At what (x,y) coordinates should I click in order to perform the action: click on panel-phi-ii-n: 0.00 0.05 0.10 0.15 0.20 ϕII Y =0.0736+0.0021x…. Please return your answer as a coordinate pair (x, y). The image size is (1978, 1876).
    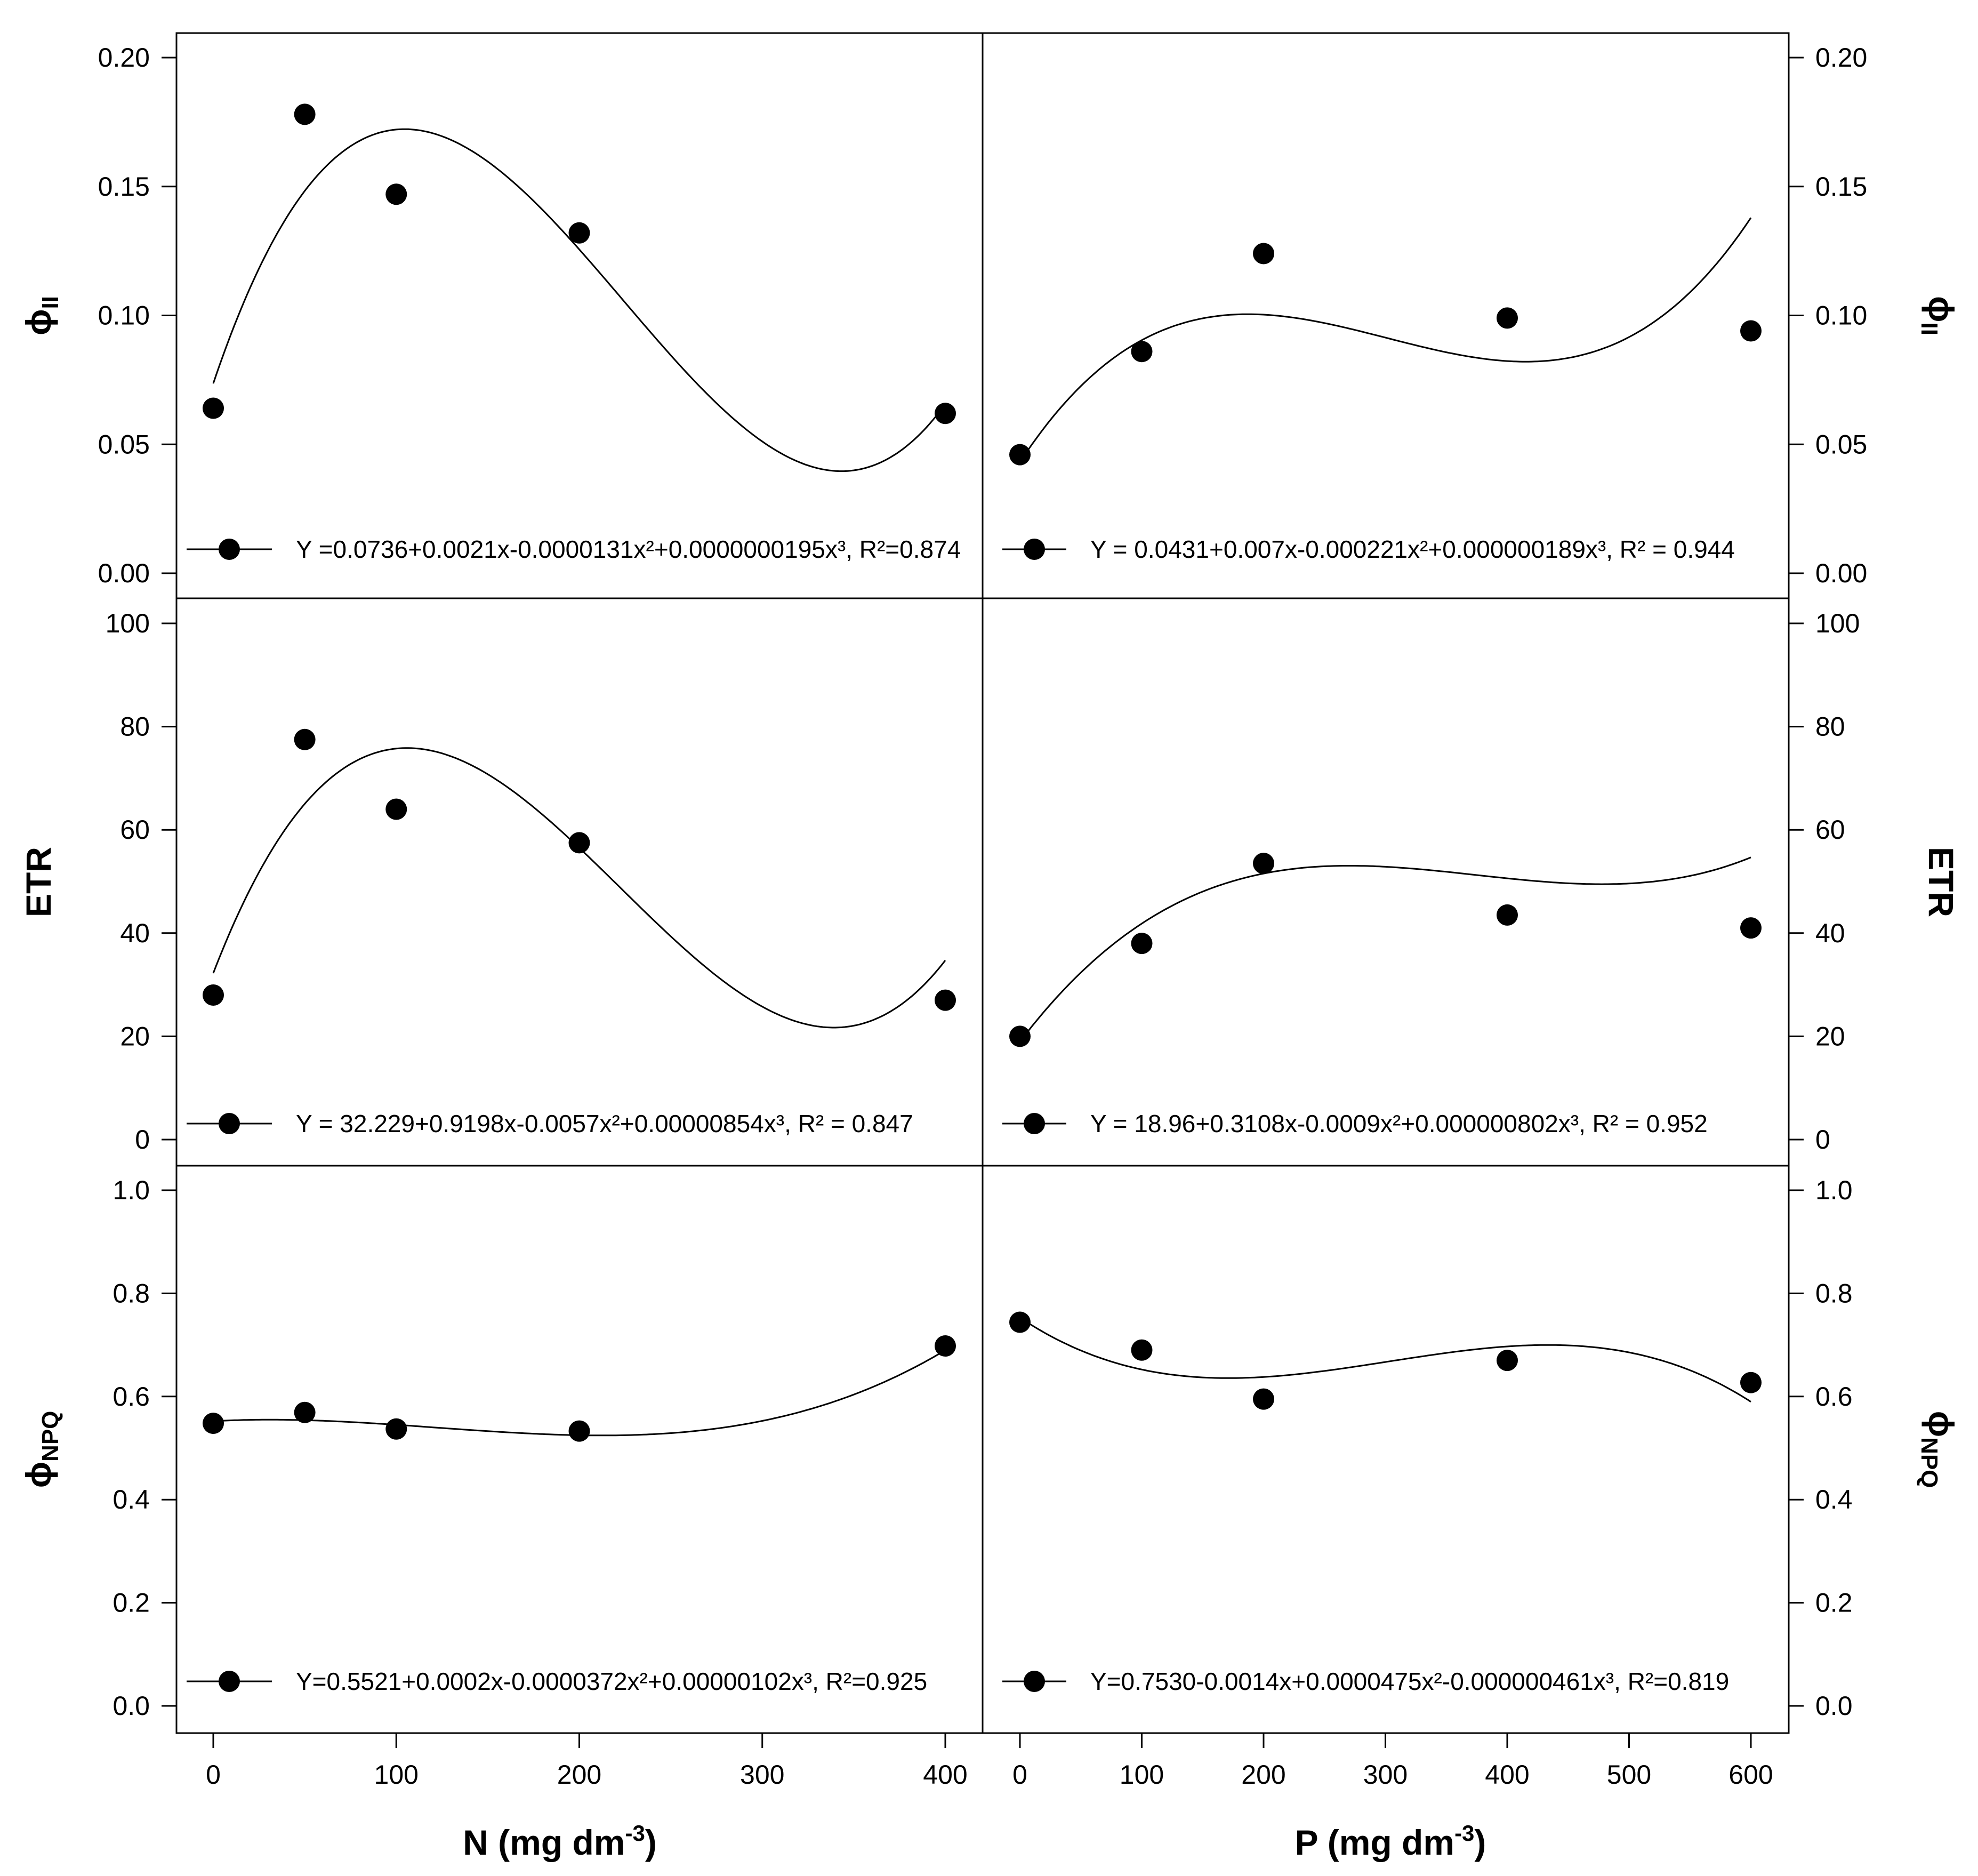
    Looking at the image, I should click on (490, 315).